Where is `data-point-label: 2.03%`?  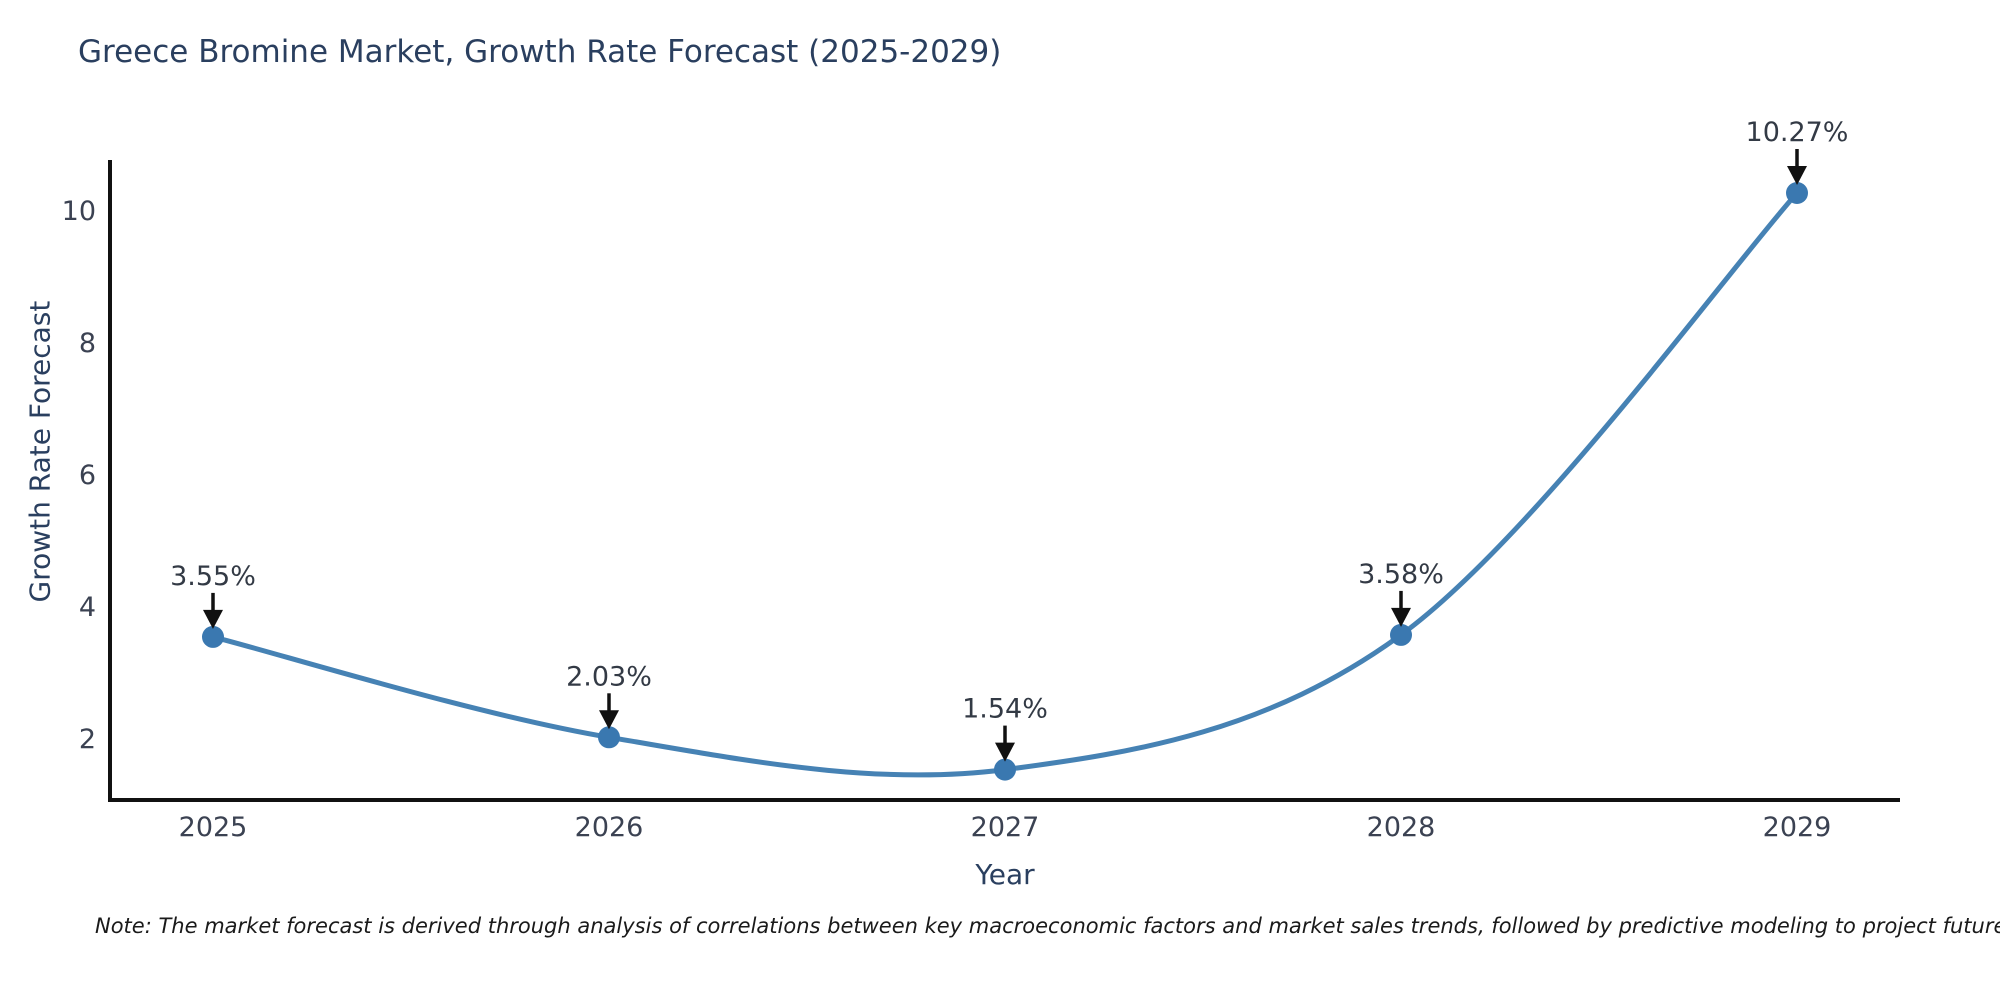 data-point-label: 2.03% is located at coordinates (609, 676).